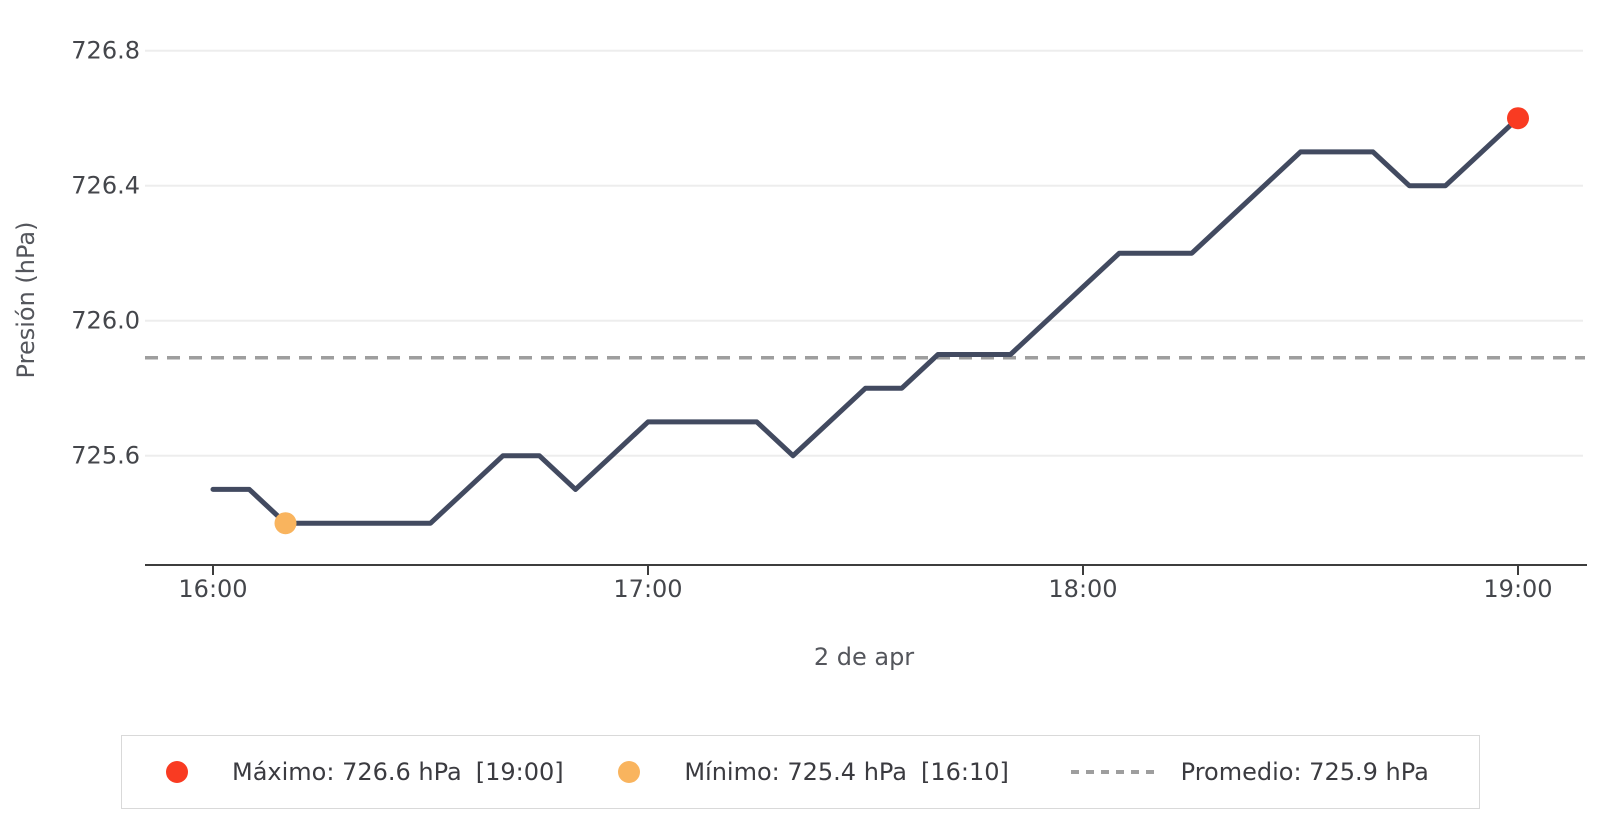 The image size is (1601, 828). Describe the element at coordinates (1112, 772) in the screenshot. I see `average-legend-dash-icon` at that location.